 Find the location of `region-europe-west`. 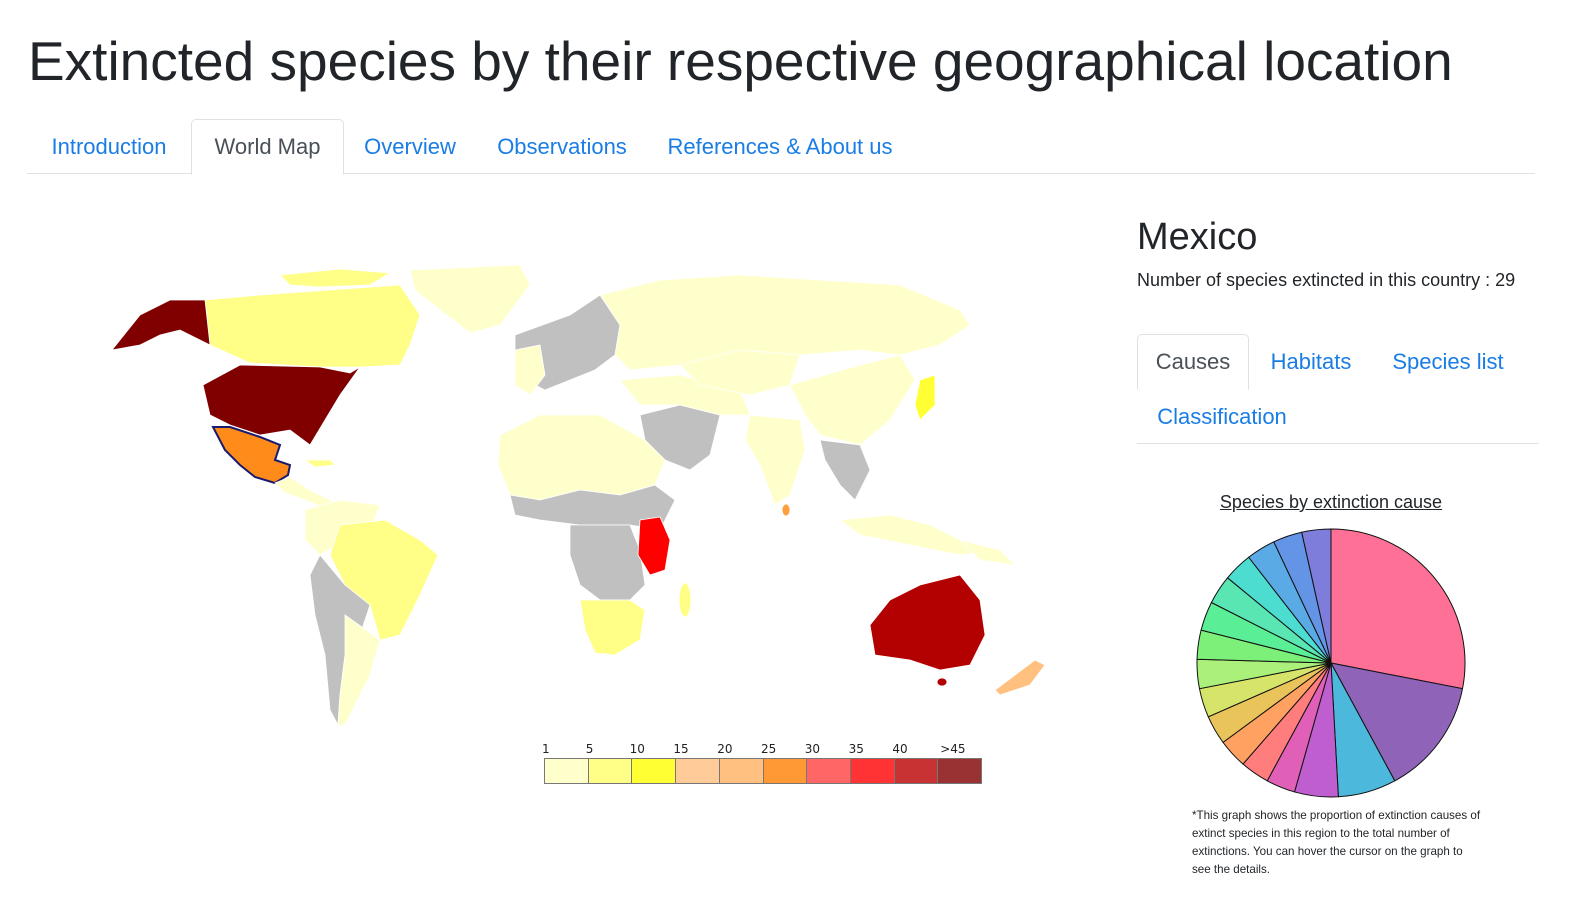

region-europe-west is located at coordinates (530, 370).